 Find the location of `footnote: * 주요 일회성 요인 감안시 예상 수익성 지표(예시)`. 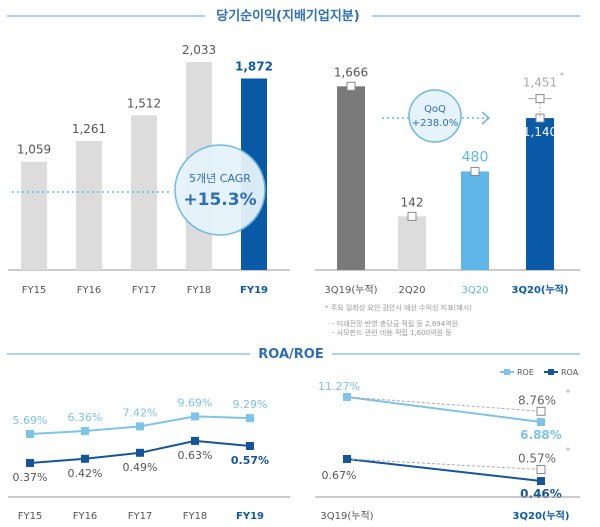

footnote: * 주요 일회성 요인 감안시 예상 수익성 지표(예시) is located at coordinates (398, 307).